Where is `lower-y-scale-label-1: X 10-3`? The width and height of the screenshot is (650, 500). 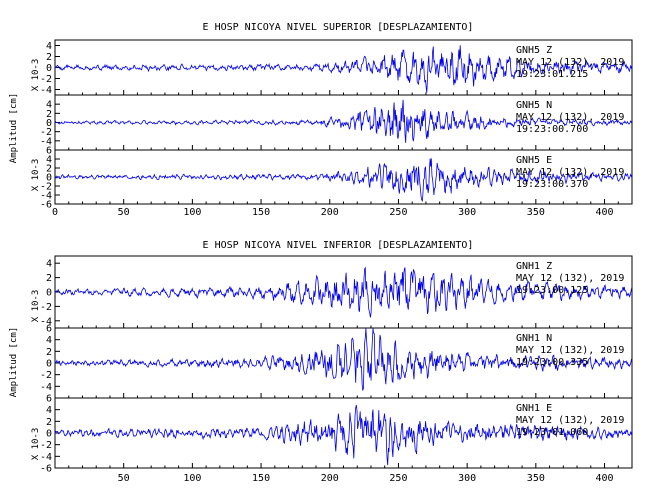 lower-y-scale-label-1: X 10-3 is located at coordinates (36, 306).